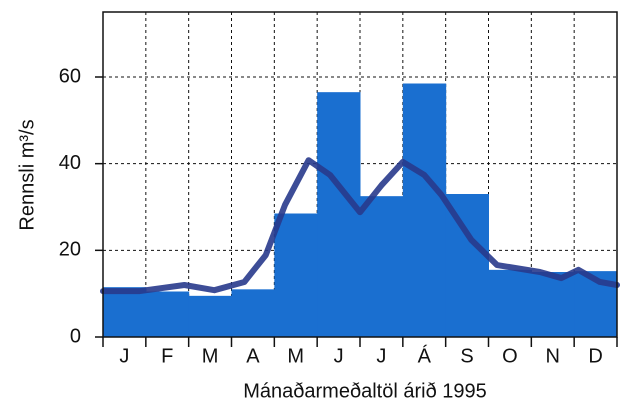 This screenshot has width=622, height=414. What do you see at coordinates (70, 250) in the screenshot?
I see `y-tick-label: 20` at bounding box center [70, 250].